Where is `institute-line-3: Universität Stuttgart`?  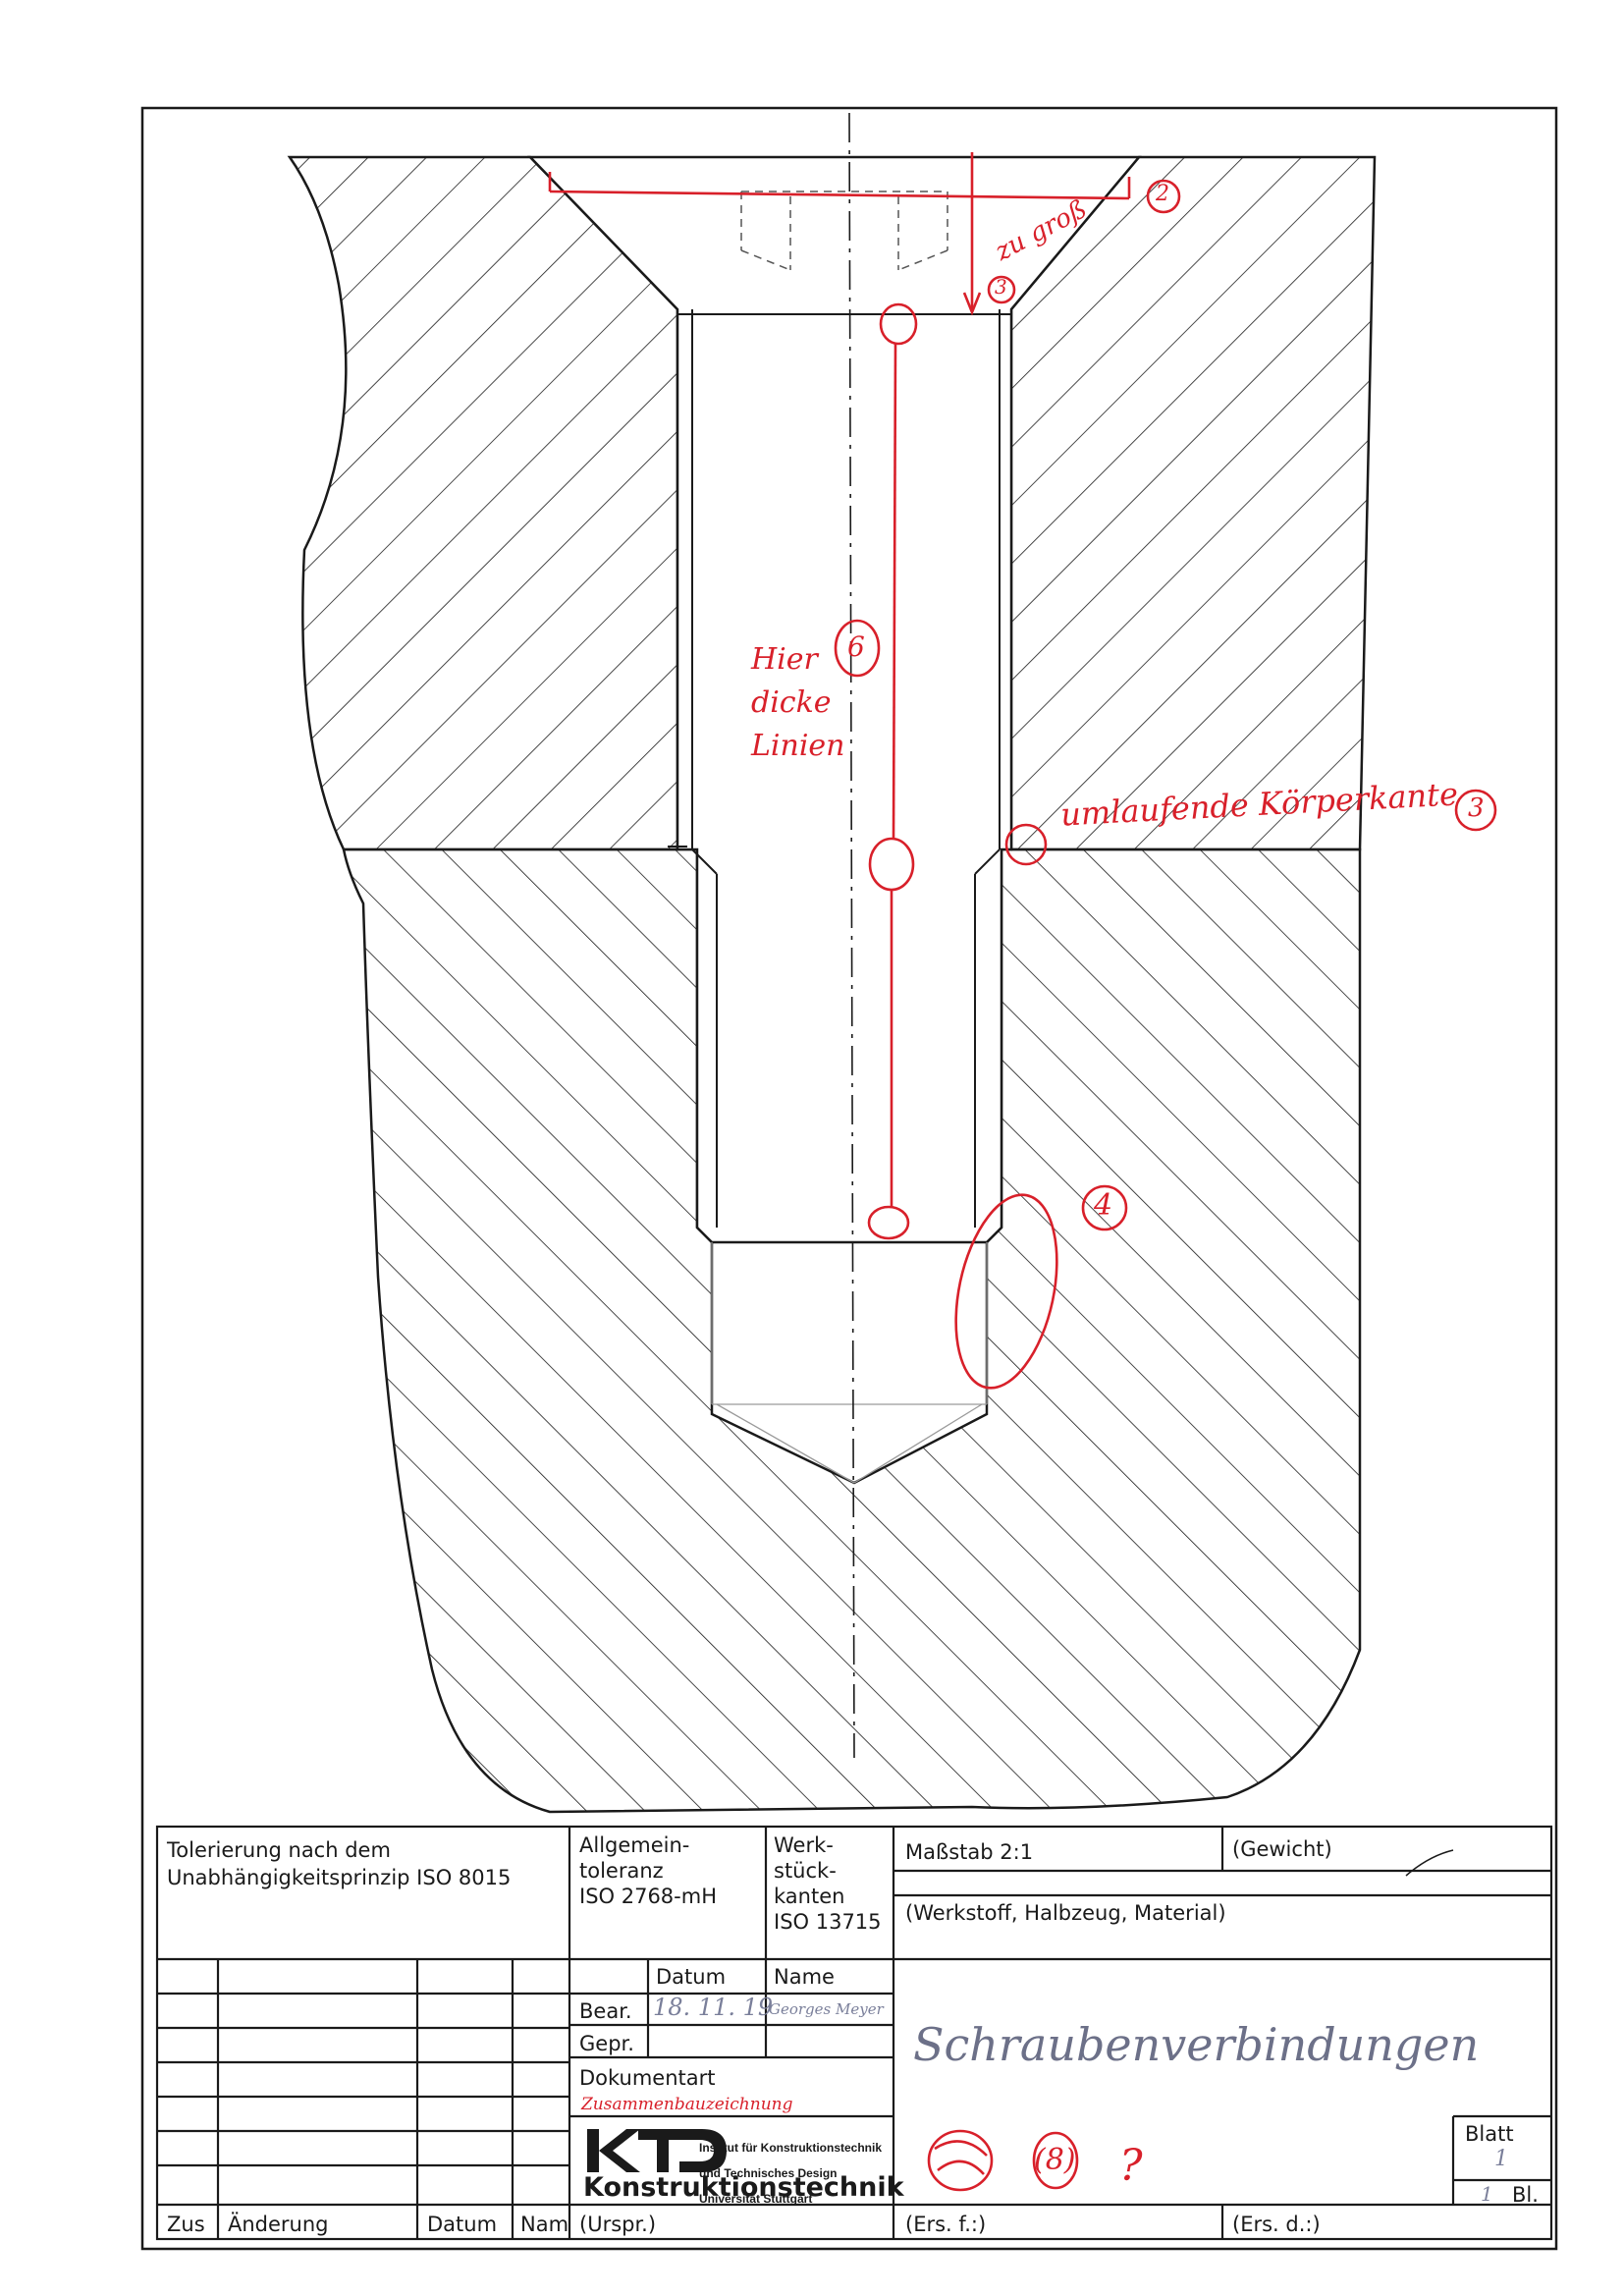 institute-line-3: Universität Stuttgart is located at coordinates (756, 2199).